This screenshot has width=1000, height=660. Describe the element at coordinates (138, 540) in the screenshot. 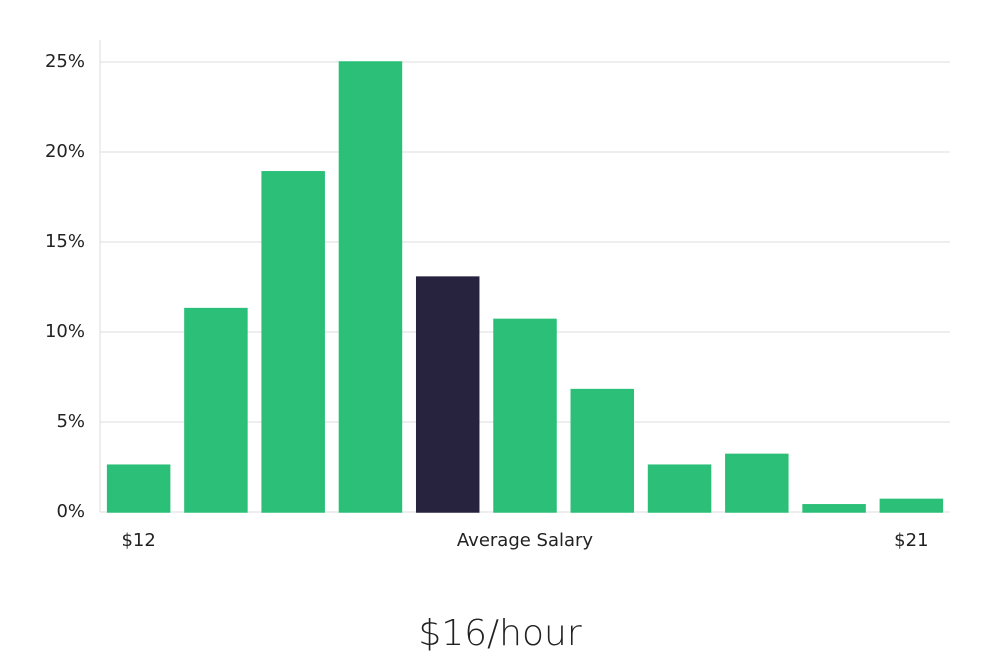

I see `x-tick-label: $12` at that location.